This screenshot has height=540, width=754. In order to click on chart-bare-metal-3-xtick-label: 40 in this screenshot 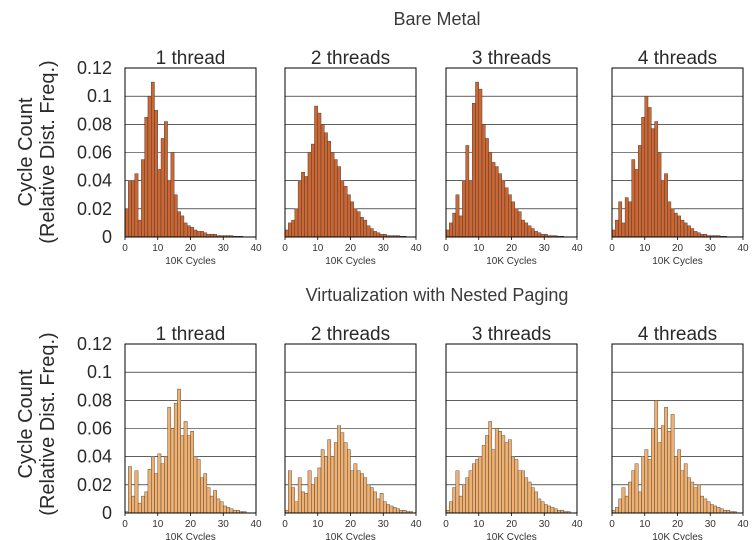, I will do `click(577, 248)`.